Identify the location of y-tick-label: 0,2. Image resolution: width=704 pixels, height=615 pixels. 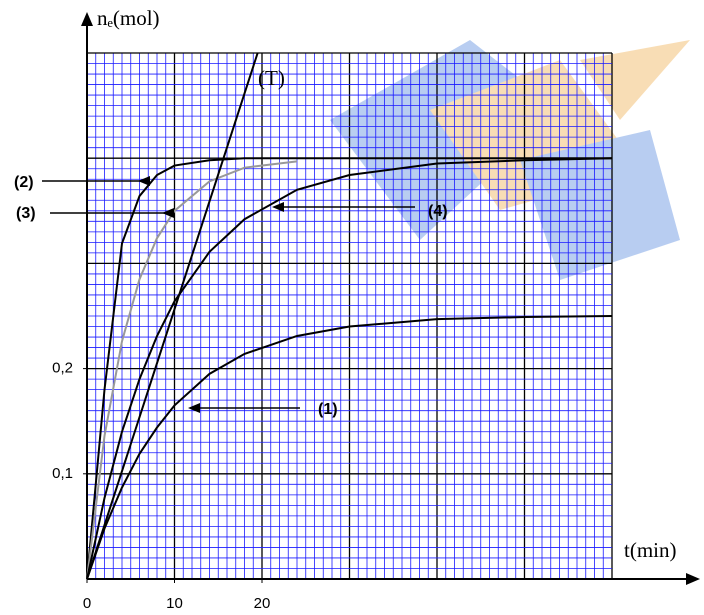
(62, 368).